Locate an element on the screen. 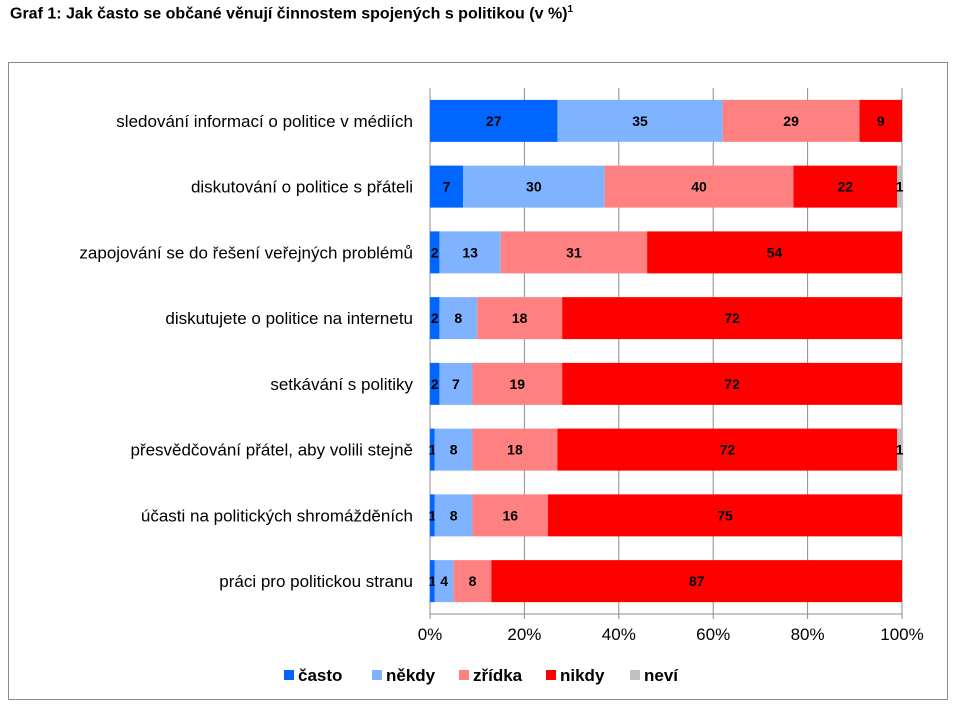 This screenshot has width=973, height=709. data-label: 54 is located at coordinates (775, 252).